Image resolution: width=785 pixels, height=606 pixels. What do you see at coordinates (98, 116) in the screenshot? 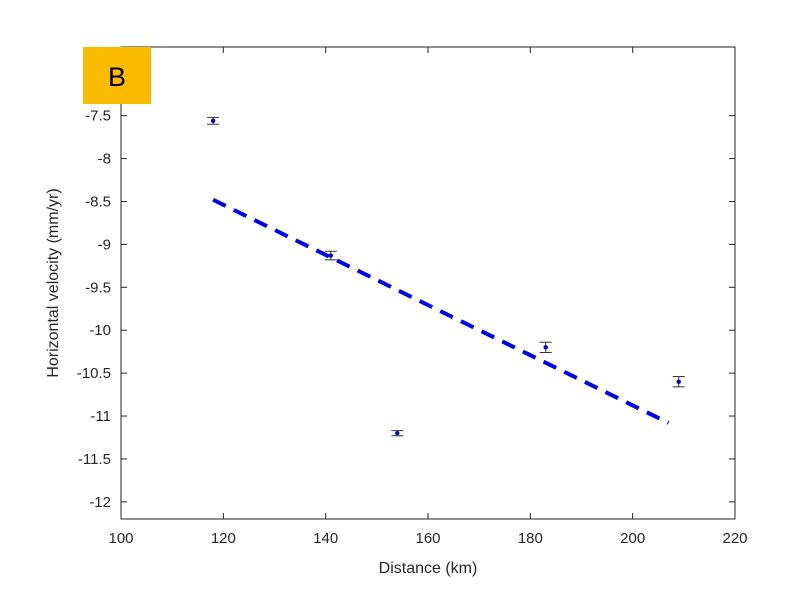
I see `y-tick-label: -7.5` at bounding box center [98, 116].